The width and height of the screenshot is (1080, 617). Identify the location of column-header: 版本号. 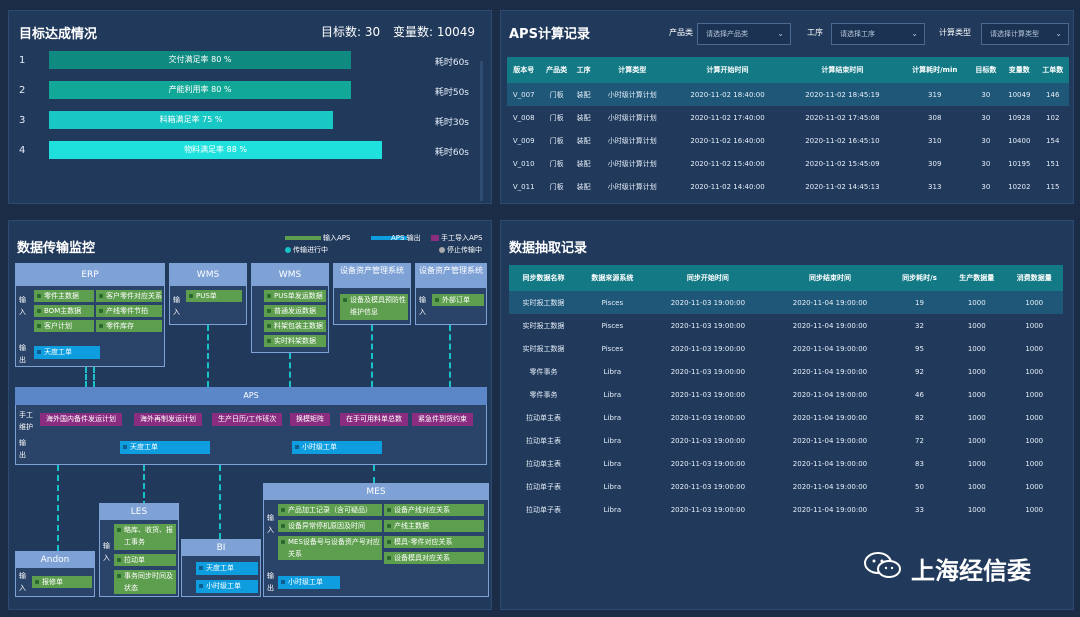
(524, 70).